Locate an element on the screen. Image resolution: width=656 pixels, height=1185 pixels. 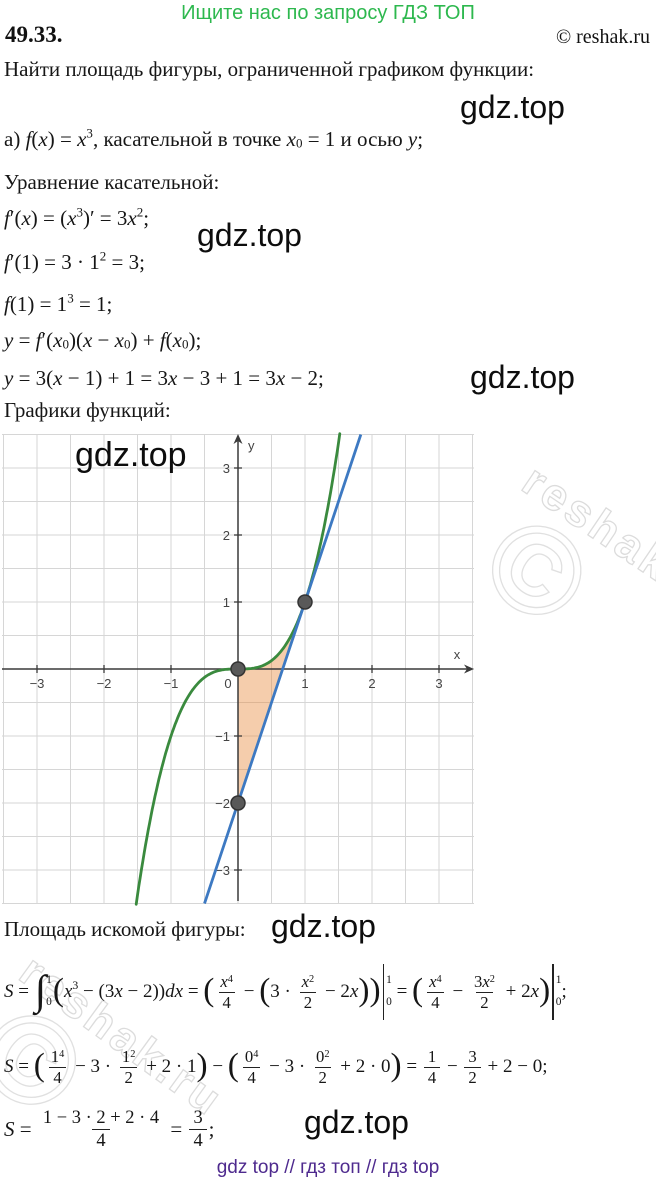
derivative-line: f ′(x) = (x 3)′ = 3 x 2; is located at coordinates (77, 216).